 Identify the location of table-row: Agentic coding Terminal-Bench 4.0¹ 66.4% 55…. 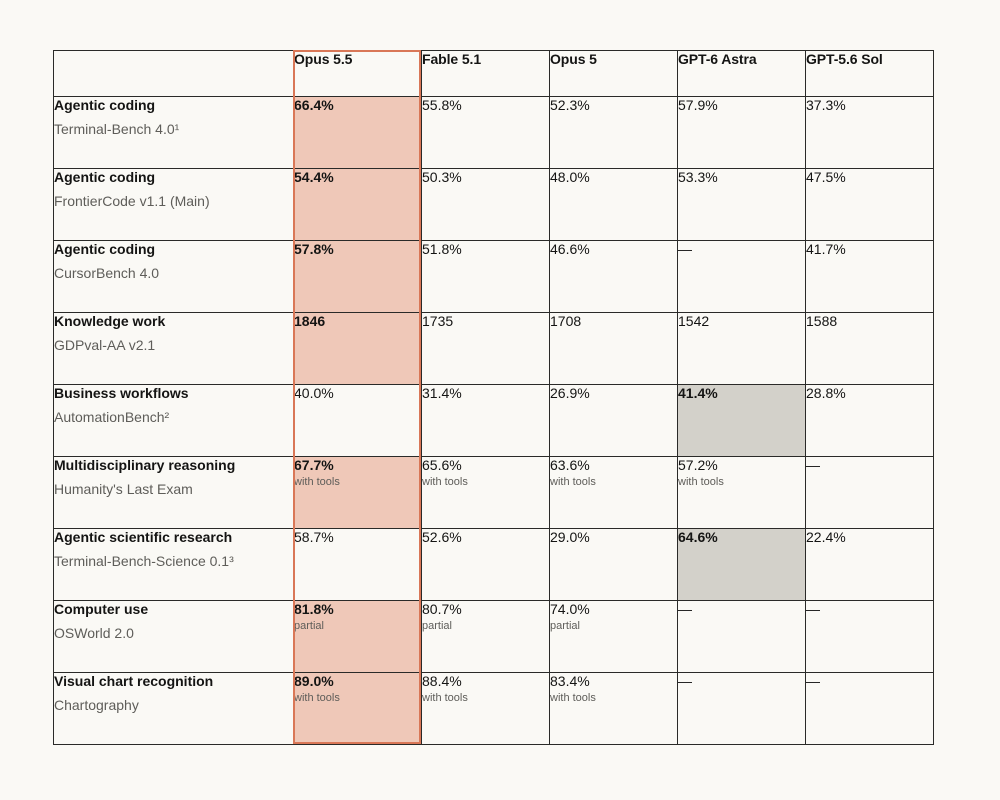
(493, 132).